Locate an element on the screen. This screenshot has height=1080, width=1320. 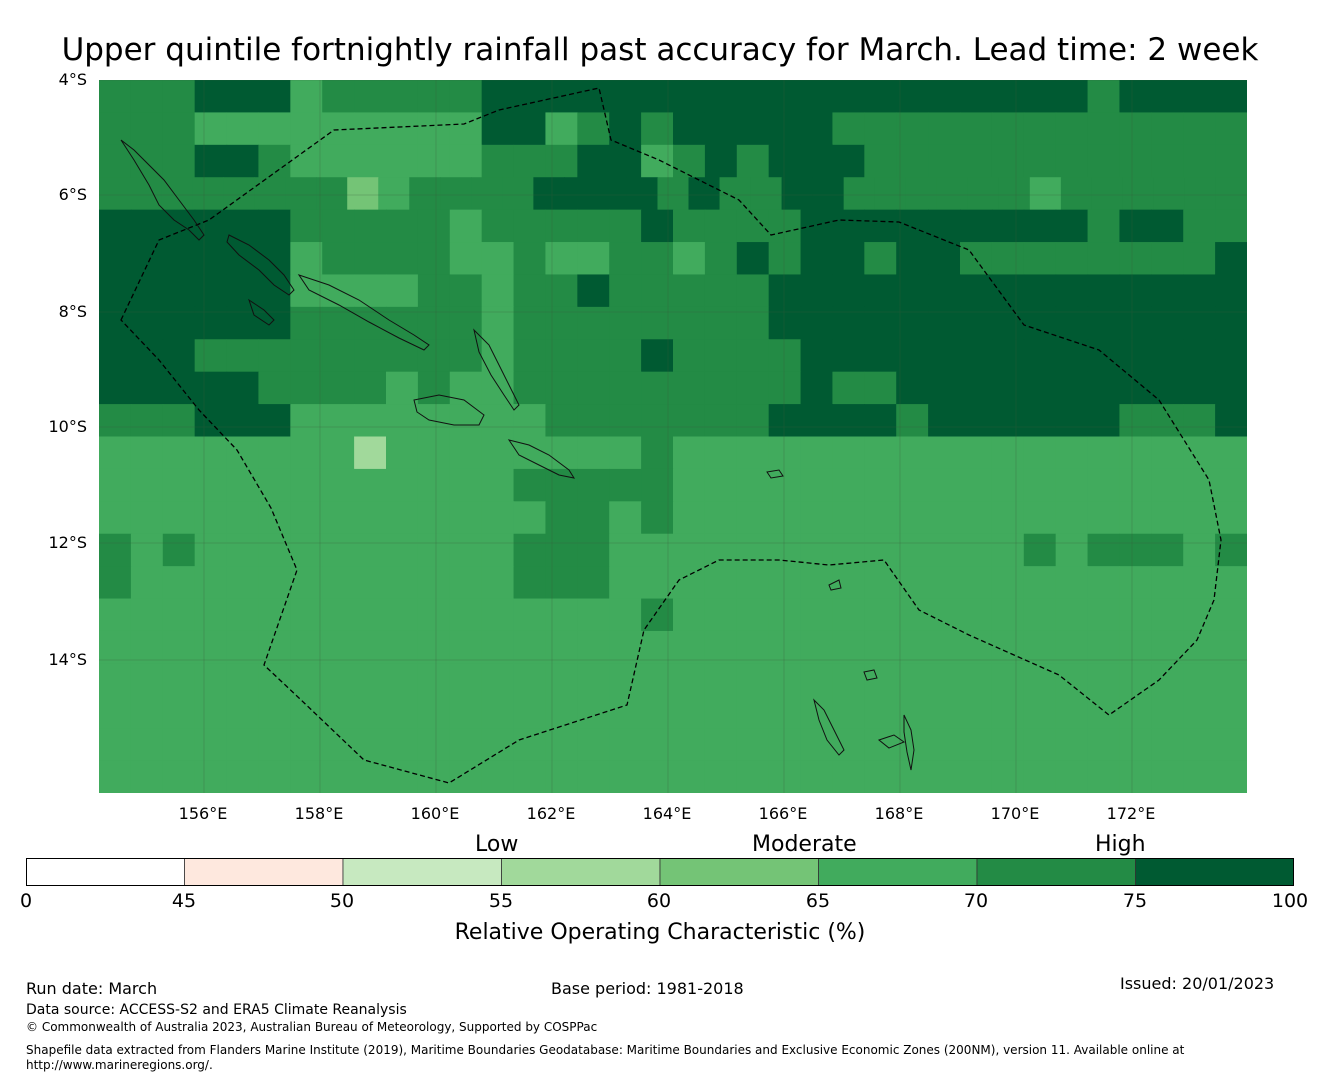
lon-label-170e: 170°E is located at coordinates (1015, 813).